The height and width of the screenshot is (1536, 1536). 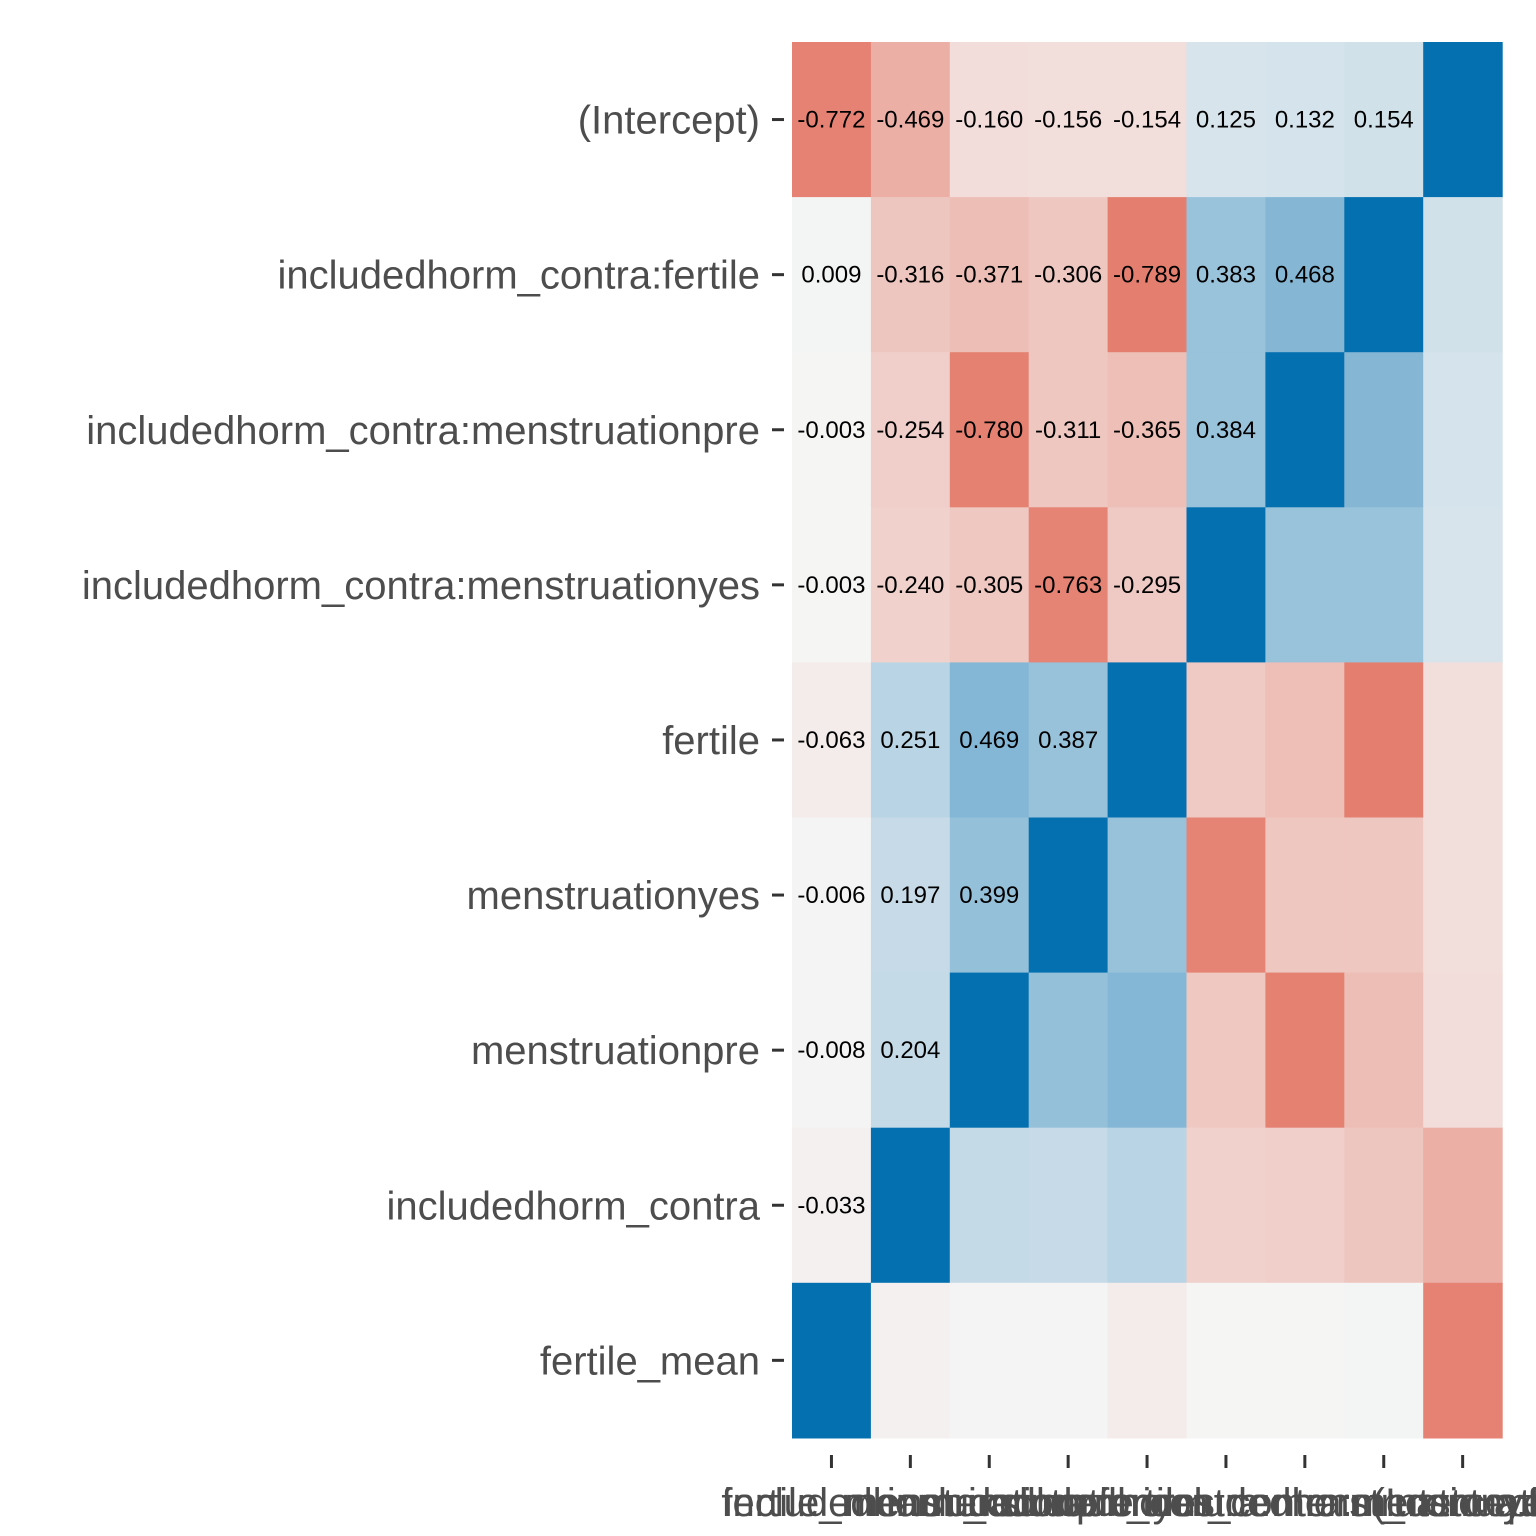 I want to click on cell-value-label: -0.033, so click(x=831, y=1205).